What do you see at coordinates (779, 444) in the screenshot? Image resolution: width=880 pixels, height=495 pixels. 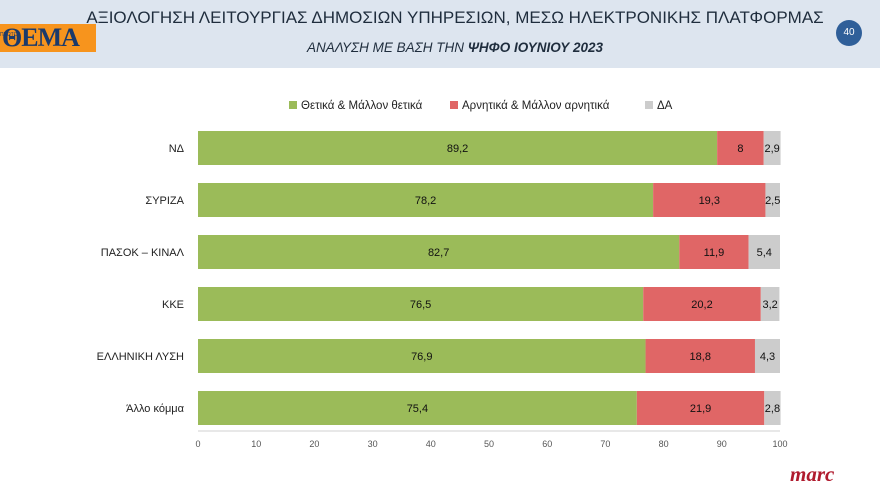 I see `x-tick-label: 100` at bounding box center [779, 444].